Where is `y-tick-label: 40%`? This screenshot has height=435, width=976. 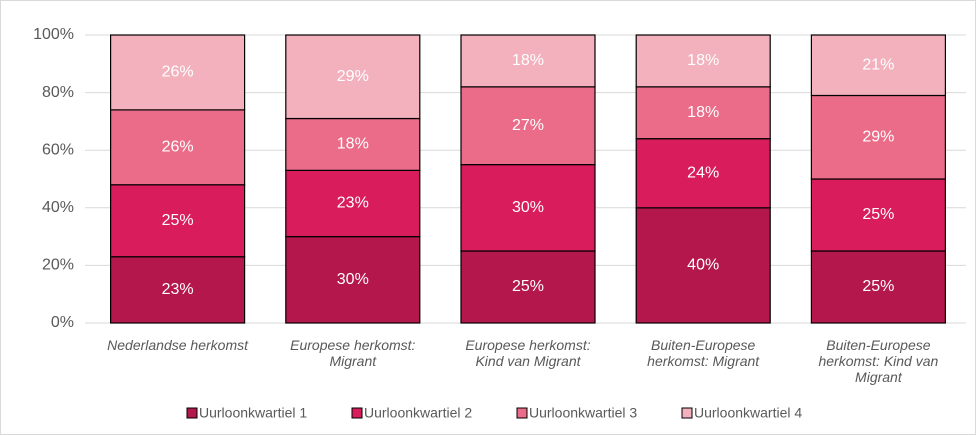 y-tick-label: 40% is located at coordinates (58, 207).